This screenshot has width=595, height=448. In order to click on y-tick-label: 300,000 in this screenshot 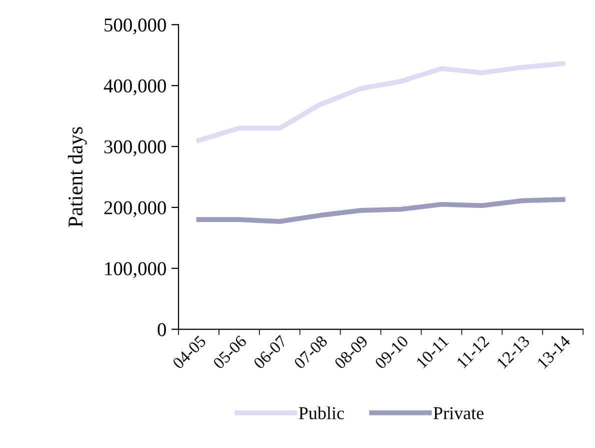, I will do `click(135, 148)`.